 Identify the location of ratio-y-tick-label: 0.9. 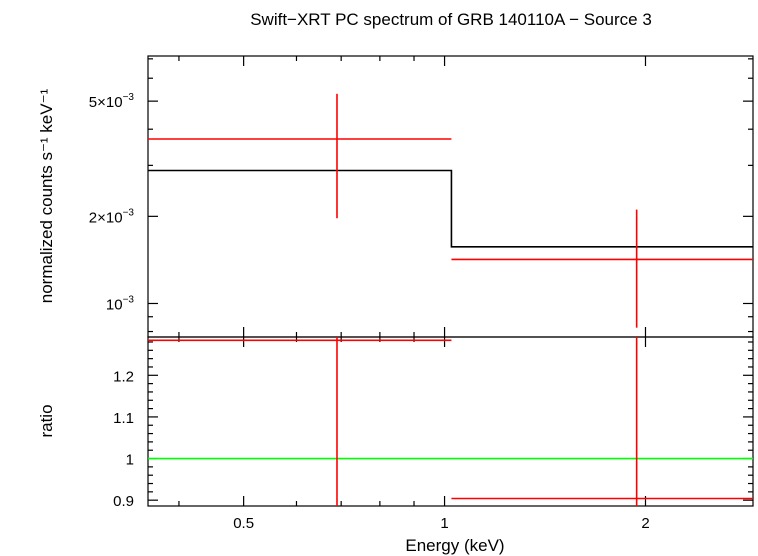
(123, 501).